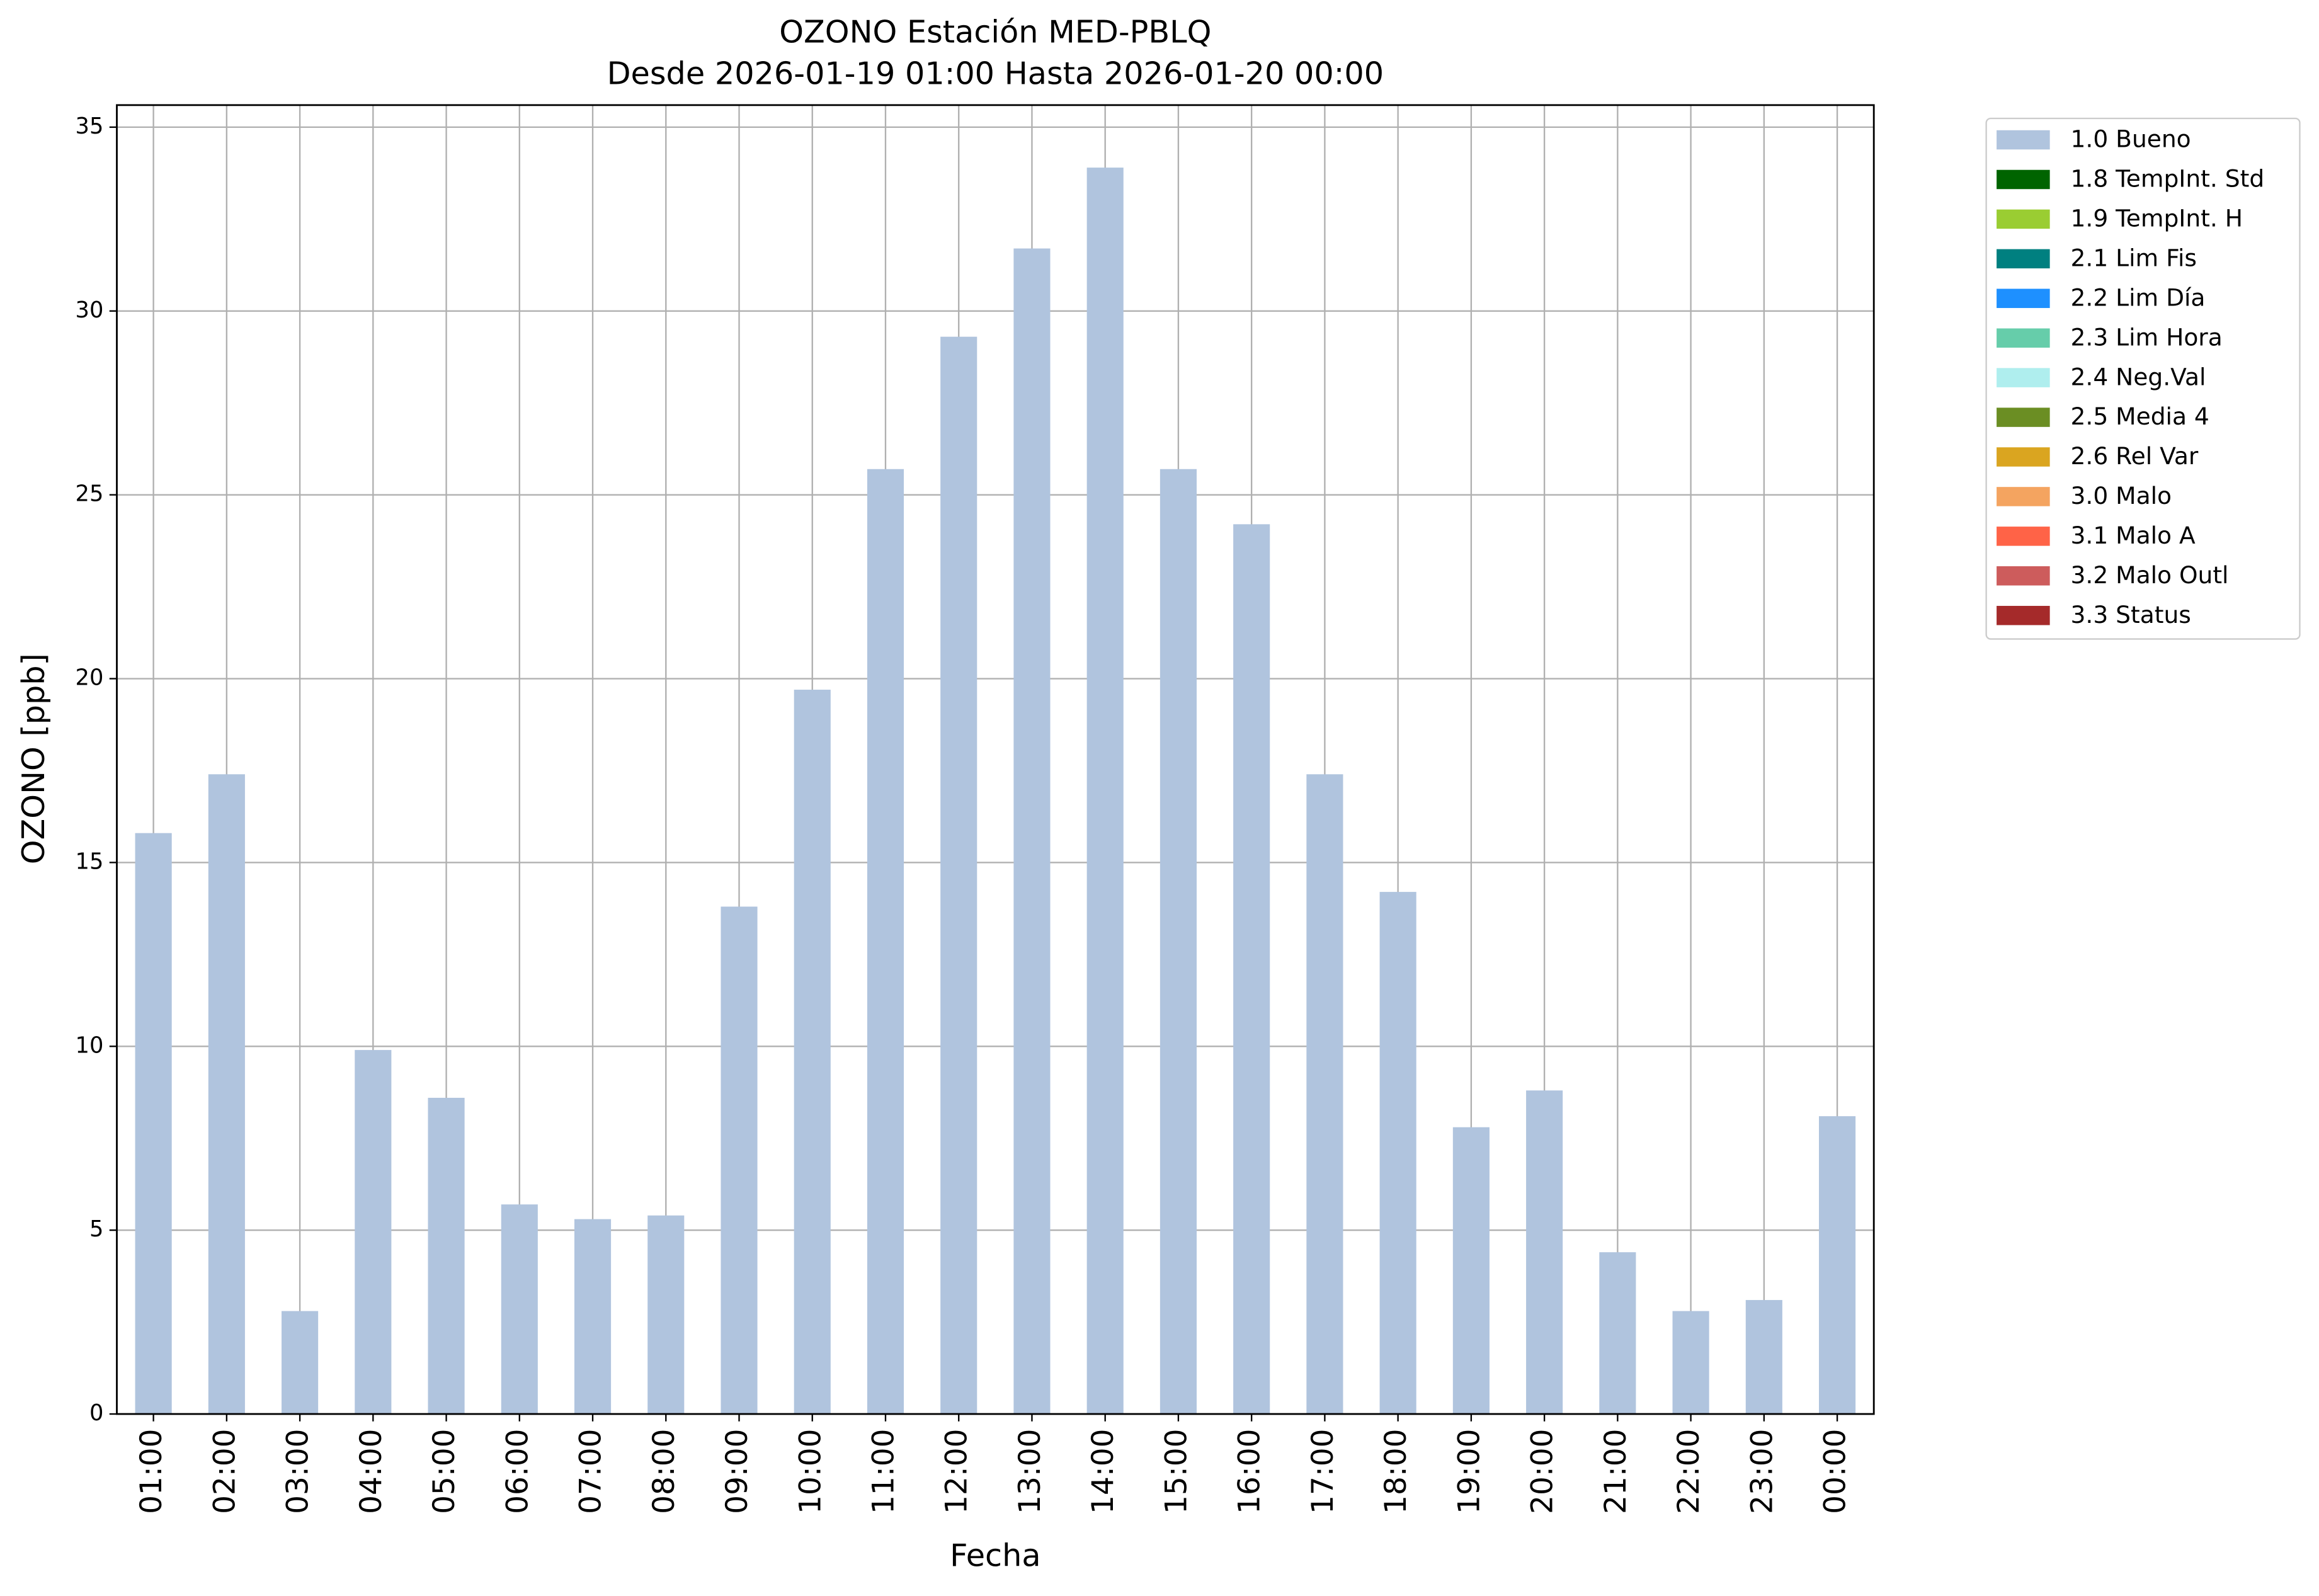 Image resolution: width=2319 pixels, height=1596 pixels. Describe the element at coordinates (90, 126) in the screenshot. I see `y-tick-label: 35` at that location.